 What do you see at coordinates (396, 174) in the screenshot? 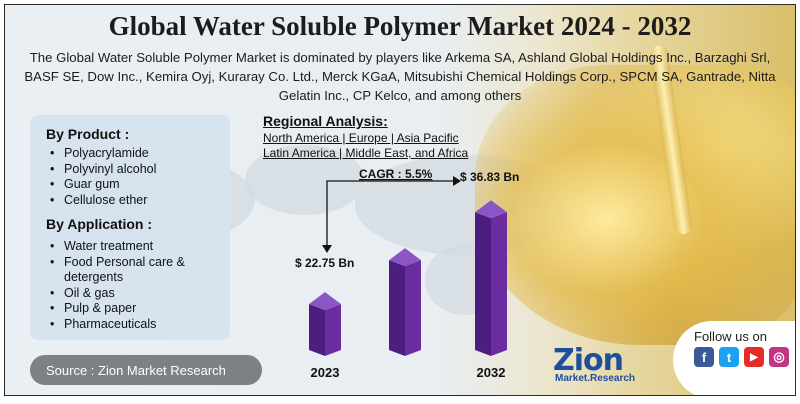
I see `cagr-label: CAGR : 5.5%` at bounding box center [396, 174].